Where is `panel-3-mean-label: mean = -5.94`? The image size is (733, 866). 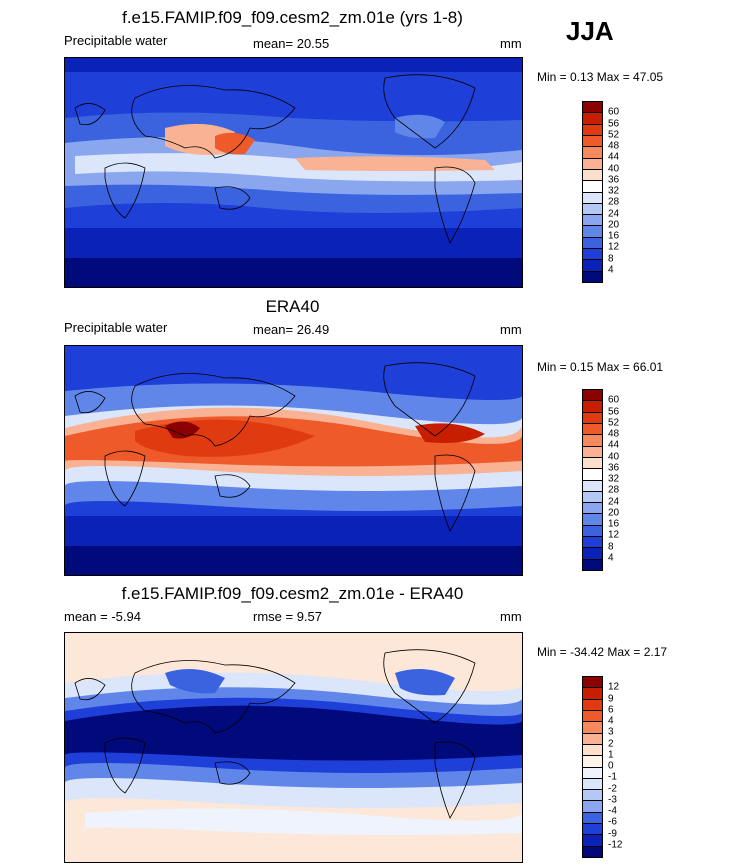 panel-3-mean-label: mean = -5.94 is located at coordinates (102, 616).